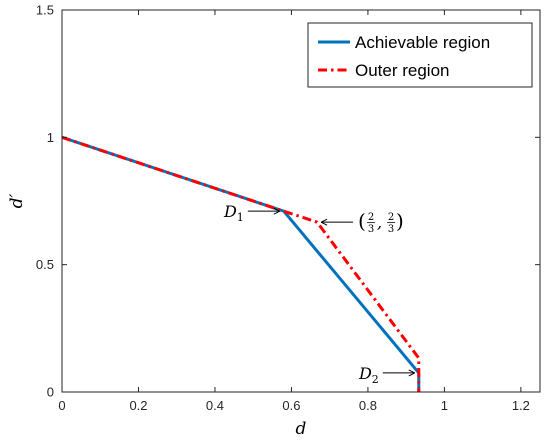  What do you see at coordinates (391, 217) in the screenshot?
I see `annotation-frac-2-num: 2` at bounding box center [391, 217].